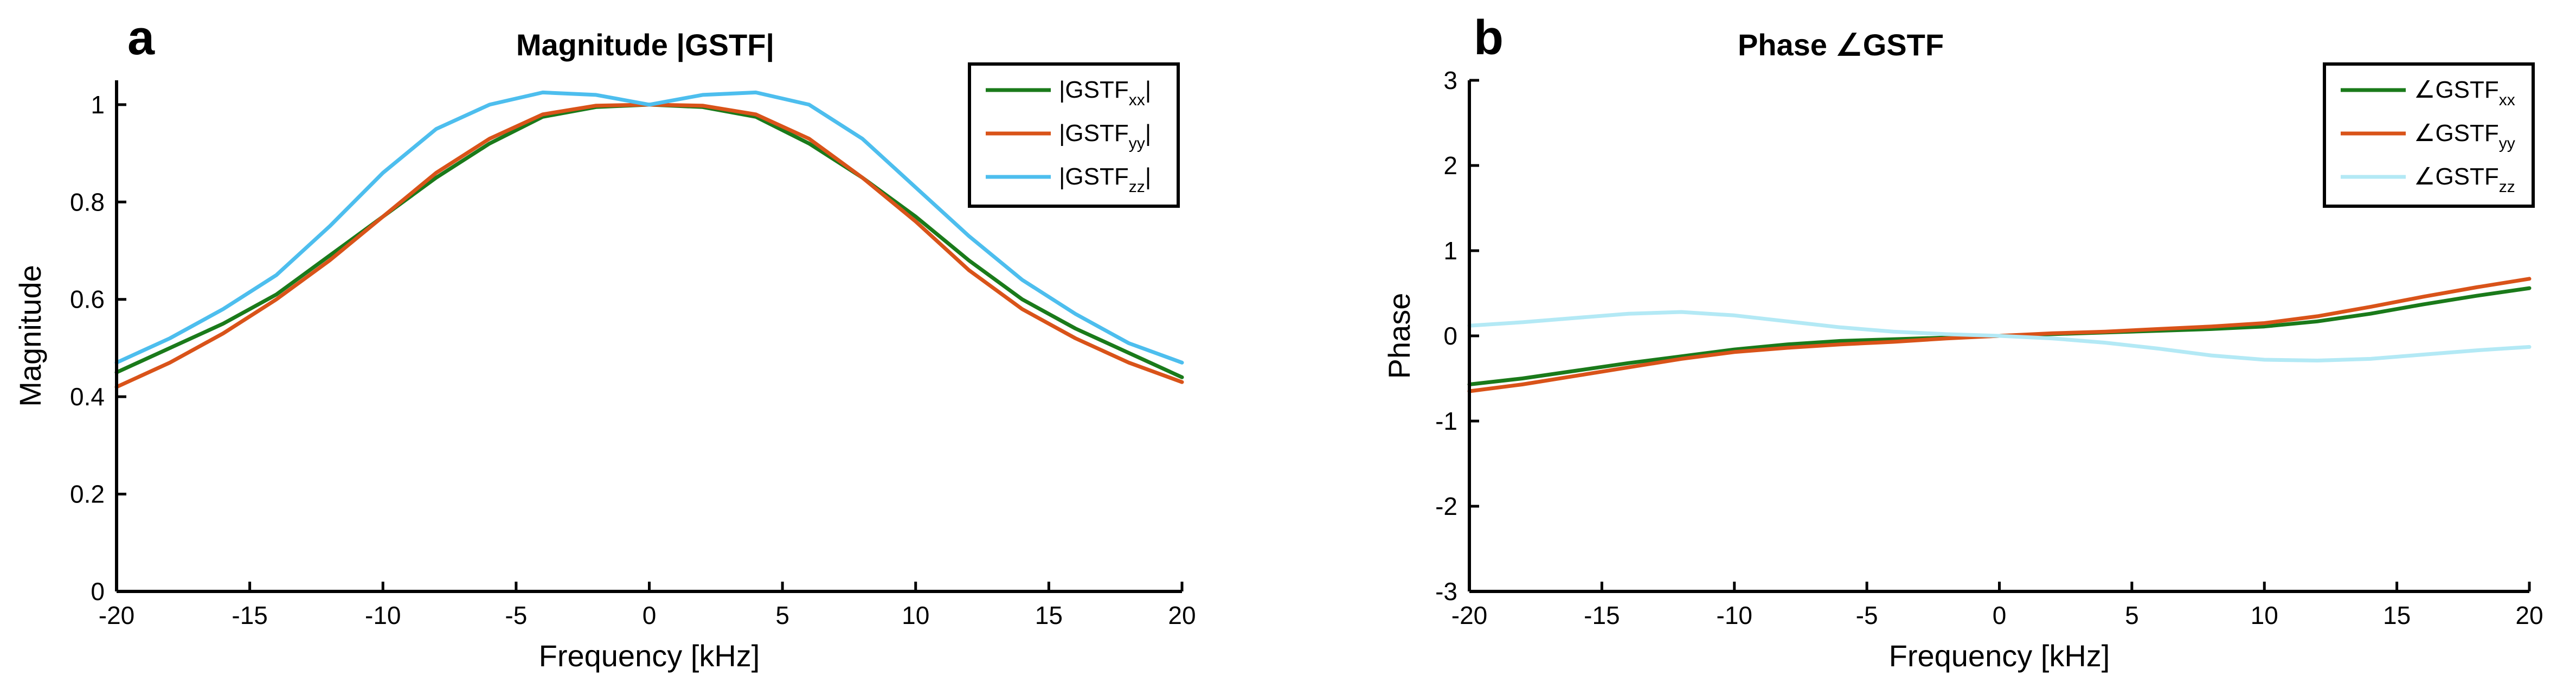  What do you see at coordinates (2465, 93) in the screenshot?
I see `legend-entry-xx: ∠GSTFxx` at bounding box center [2465, 93].